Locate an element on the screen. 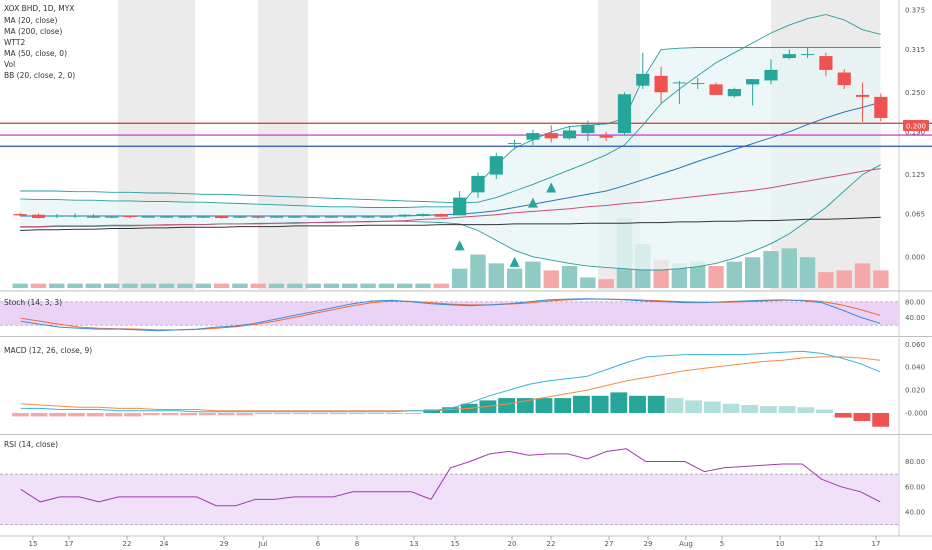  x-tick-label: 17 is located at coordinates (69, 544).